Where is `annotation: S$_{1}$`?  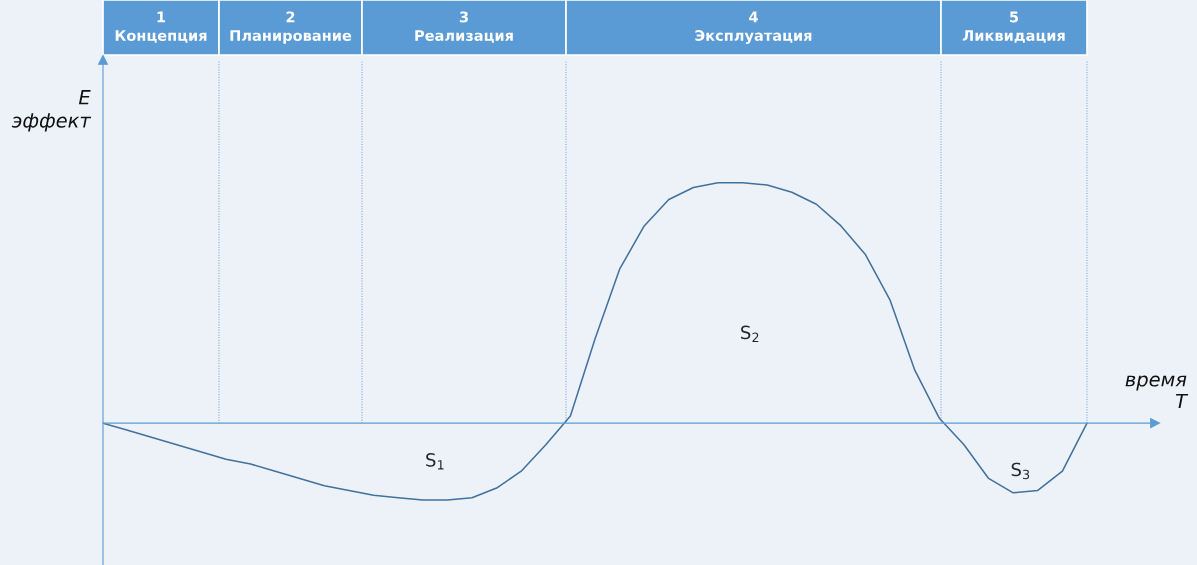 annotation: S$_{1}$ is located at coordinates (435, 461).